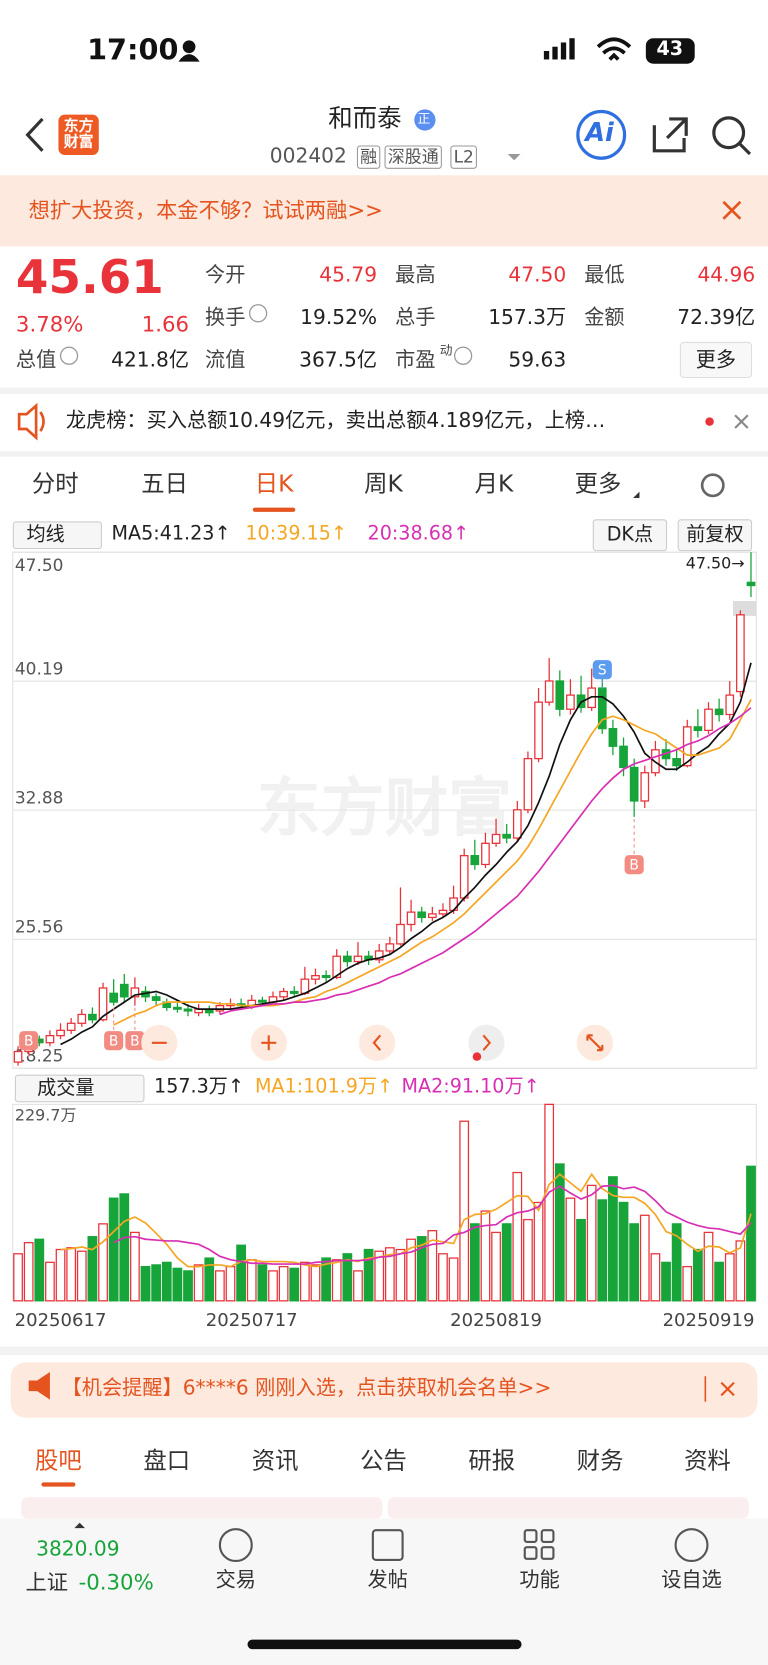 This screenshot has height=1665, width=768. Describe the element at coordinates (496, 1320) in the screenshot. I see `x-tick-label: 20250819` at that location.